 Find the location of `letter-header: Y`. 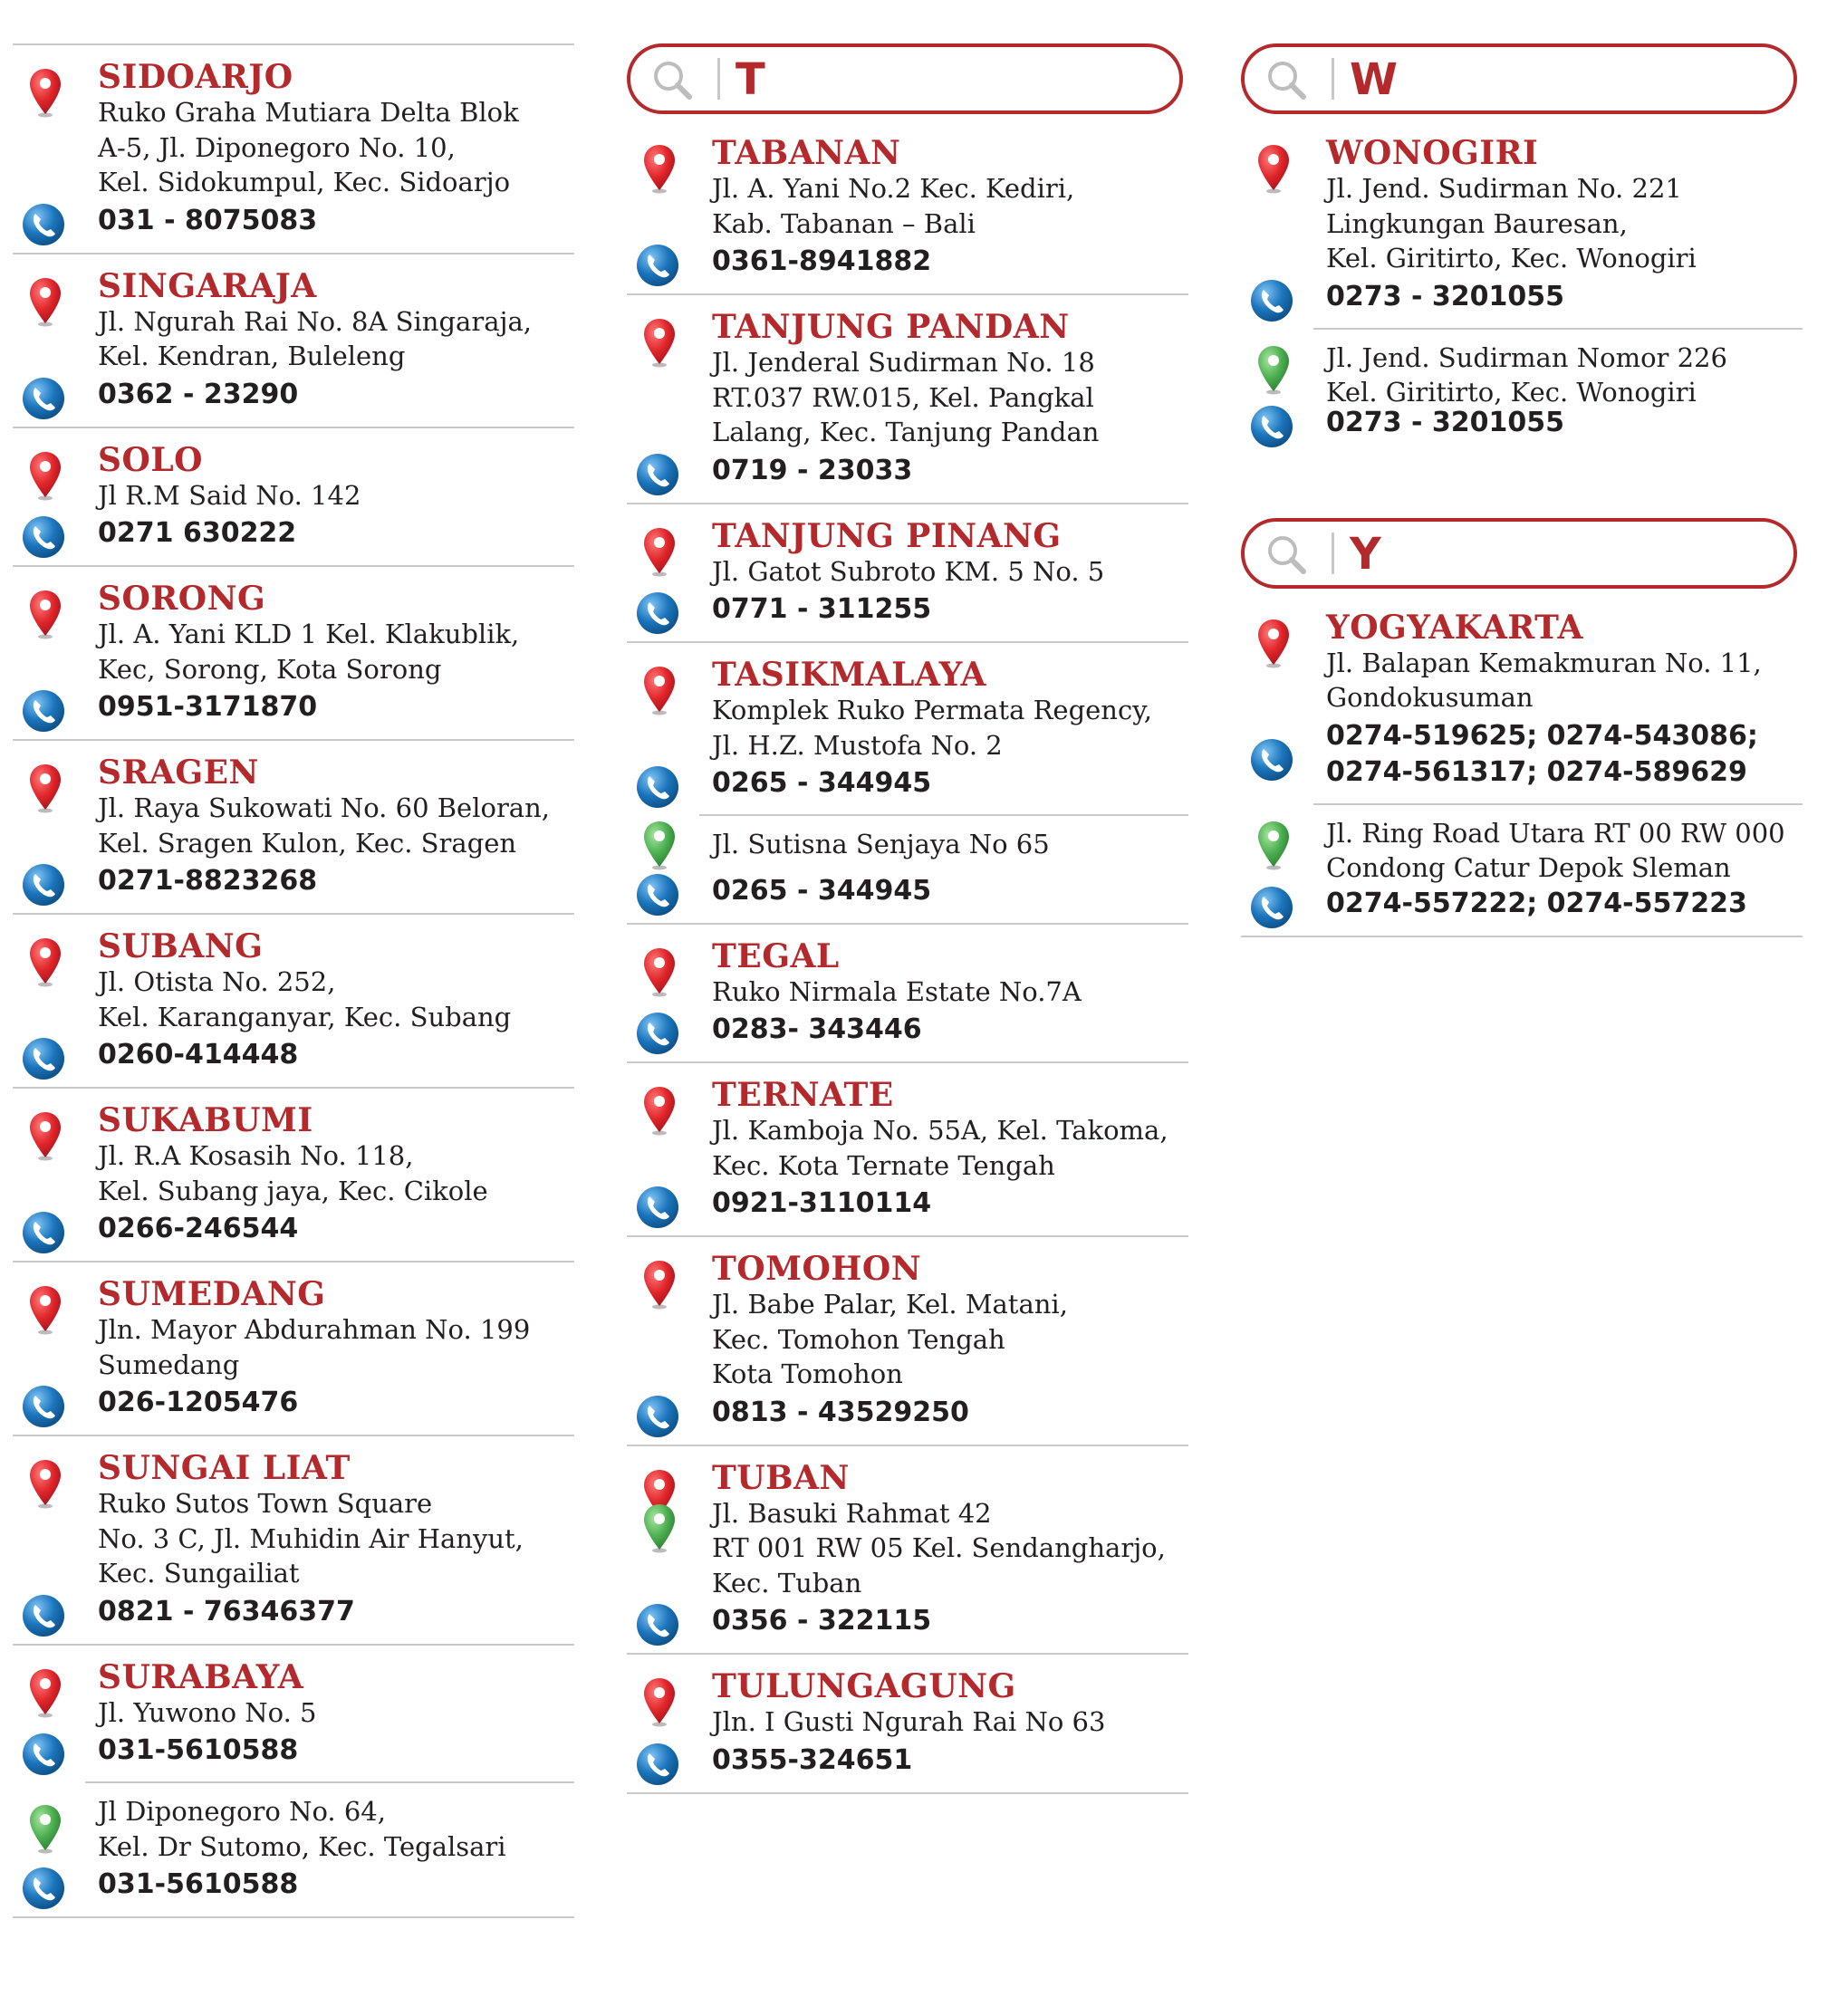

letter-header: Y is located at coordinates (1519, 553).